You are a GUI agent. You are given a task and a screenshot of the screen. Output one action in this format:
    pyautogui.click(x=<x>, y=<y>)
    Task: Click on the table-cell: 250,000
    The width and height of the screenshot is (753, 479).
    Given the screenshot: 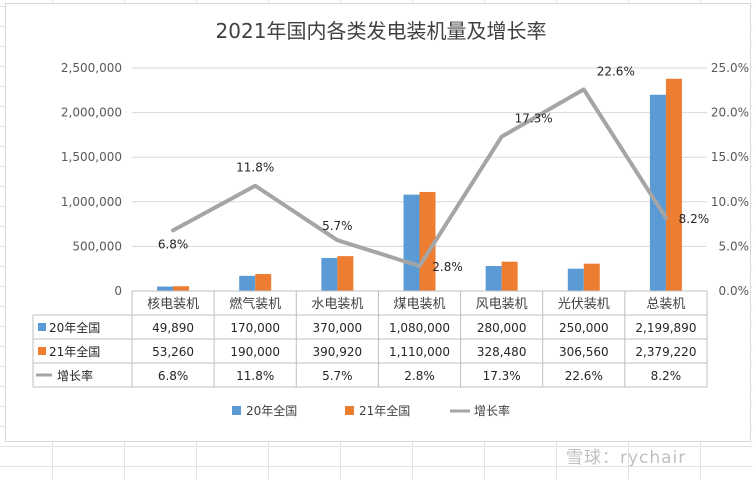 What is the action you would take?
    pyautogui.click(x=584, y=328)
    